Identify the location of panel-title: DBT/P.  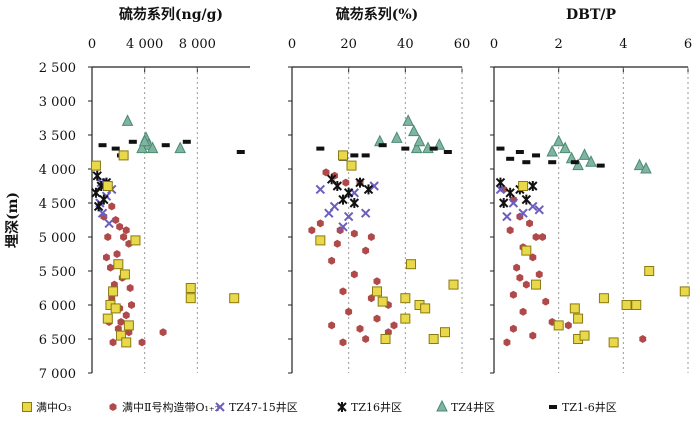
(591, 15).